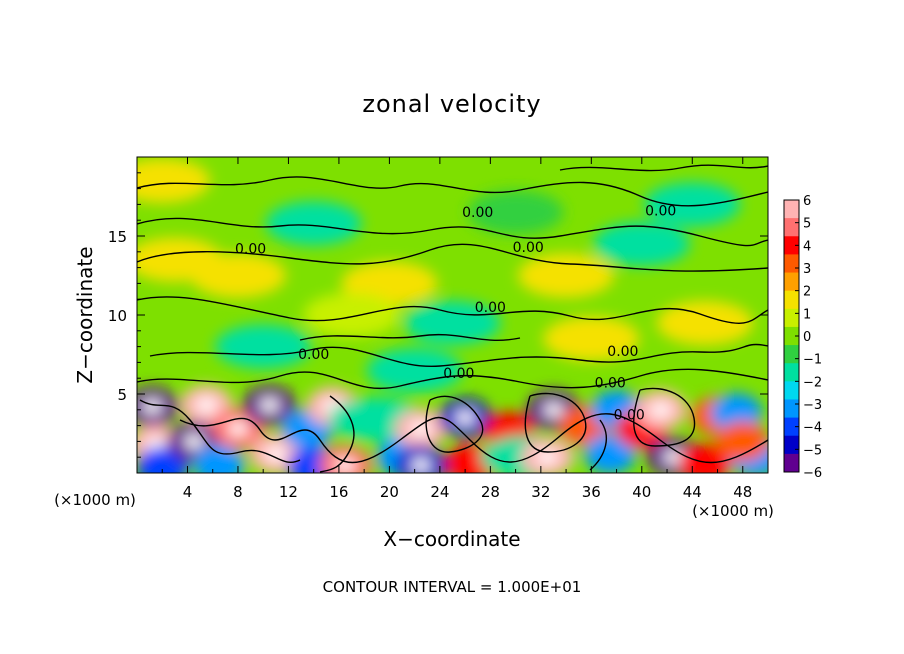 This screenshot has height=654, width=904. What do you see at coordinates (389, 492) in the screenshot?
I see `x-tick-label: 20` at bounding box center [389, 492].